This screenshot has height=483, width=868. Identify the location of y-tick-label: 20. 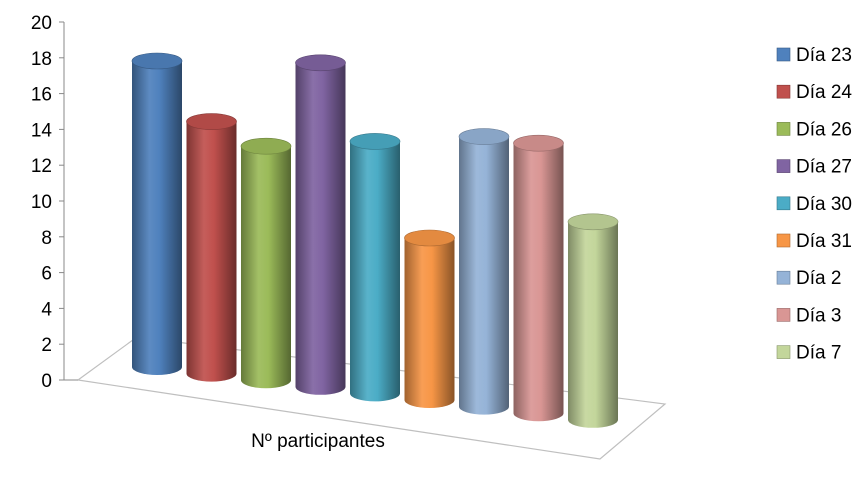
(41, 23).